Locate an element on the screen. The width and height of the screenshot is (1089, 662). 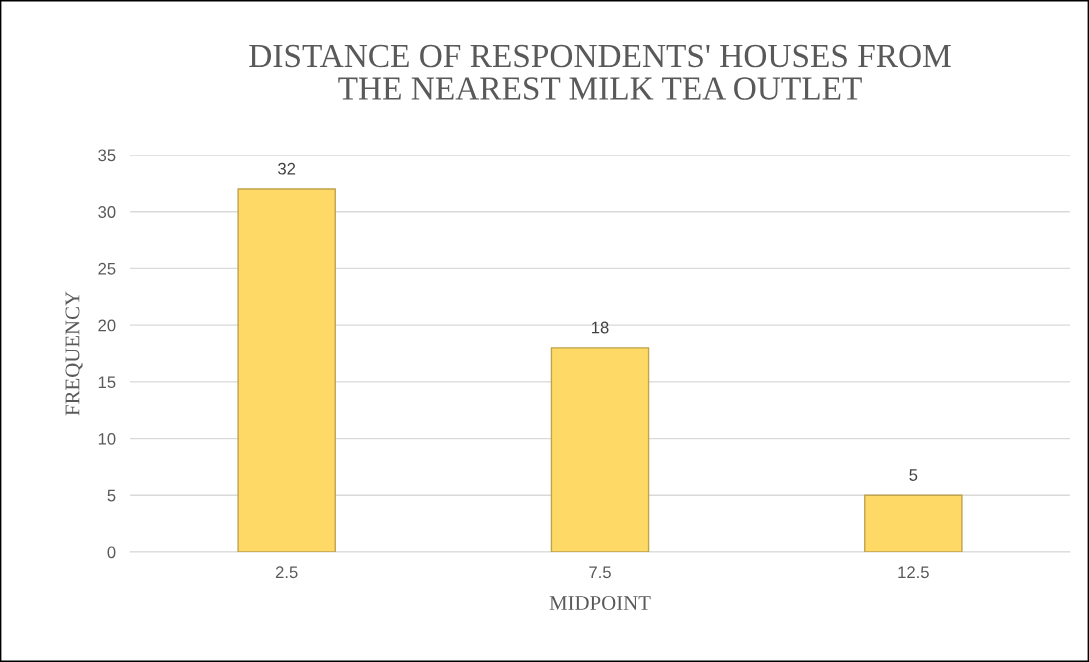
y-tick-label: 35 is located at coordinates (107, 155).